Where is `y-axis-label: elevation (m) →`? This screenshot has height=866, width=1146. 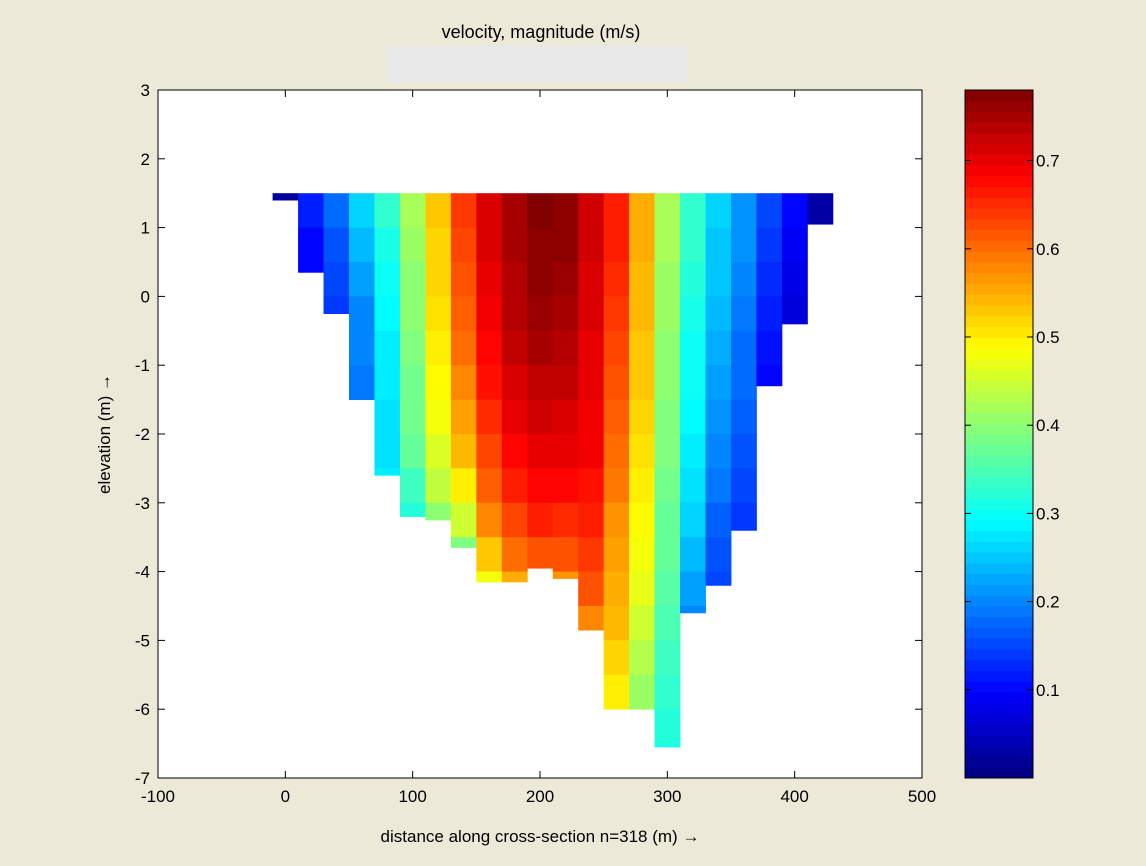
y-axis-label: elevation (m) → is located at coordinates (104, 434).